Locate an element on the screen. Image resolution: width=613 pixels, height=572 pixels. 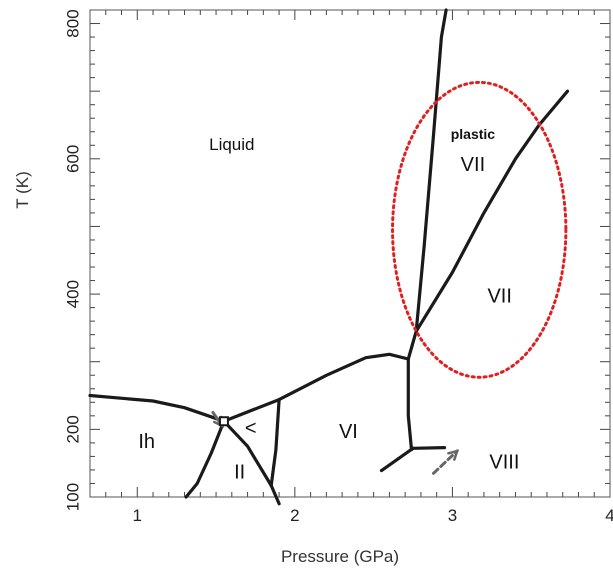
x-tick-label: 1 is located at coordinates (137, 515).